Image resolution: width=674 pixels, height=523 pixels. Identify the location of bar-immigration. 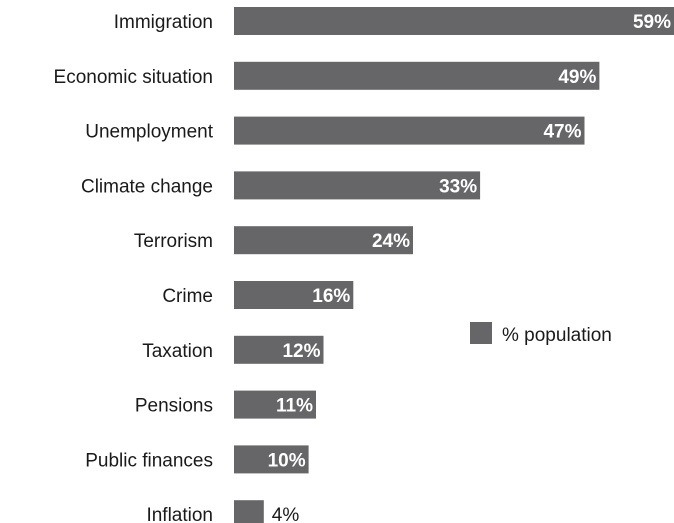
(454, 21).